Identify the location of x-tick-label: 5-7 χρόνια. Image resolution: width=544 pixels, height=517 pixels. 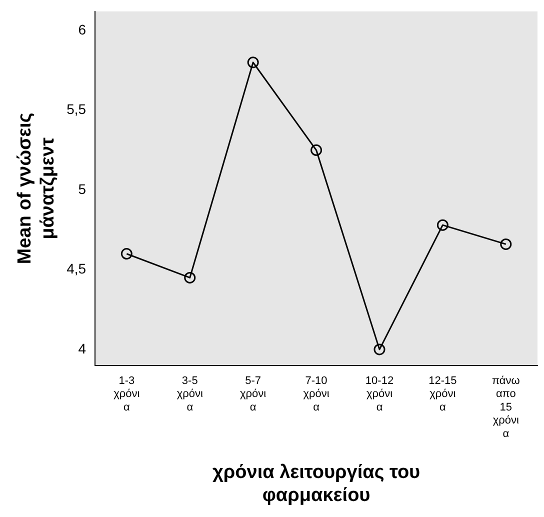
(253, 394).